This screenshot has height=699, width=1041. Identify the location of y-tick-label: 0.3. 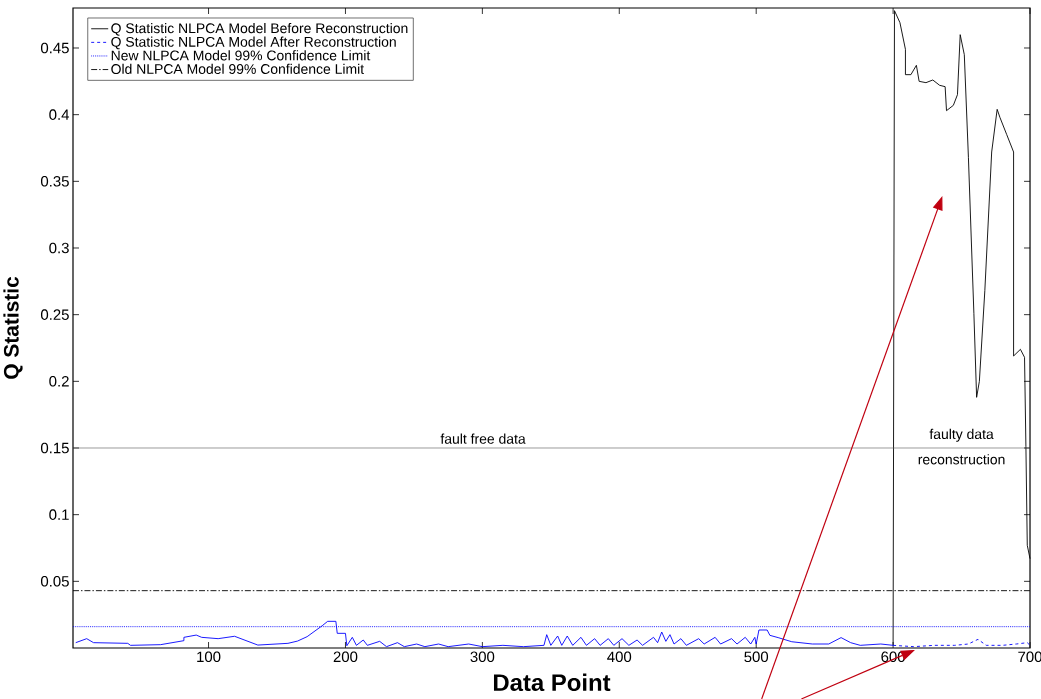
(59, 248).